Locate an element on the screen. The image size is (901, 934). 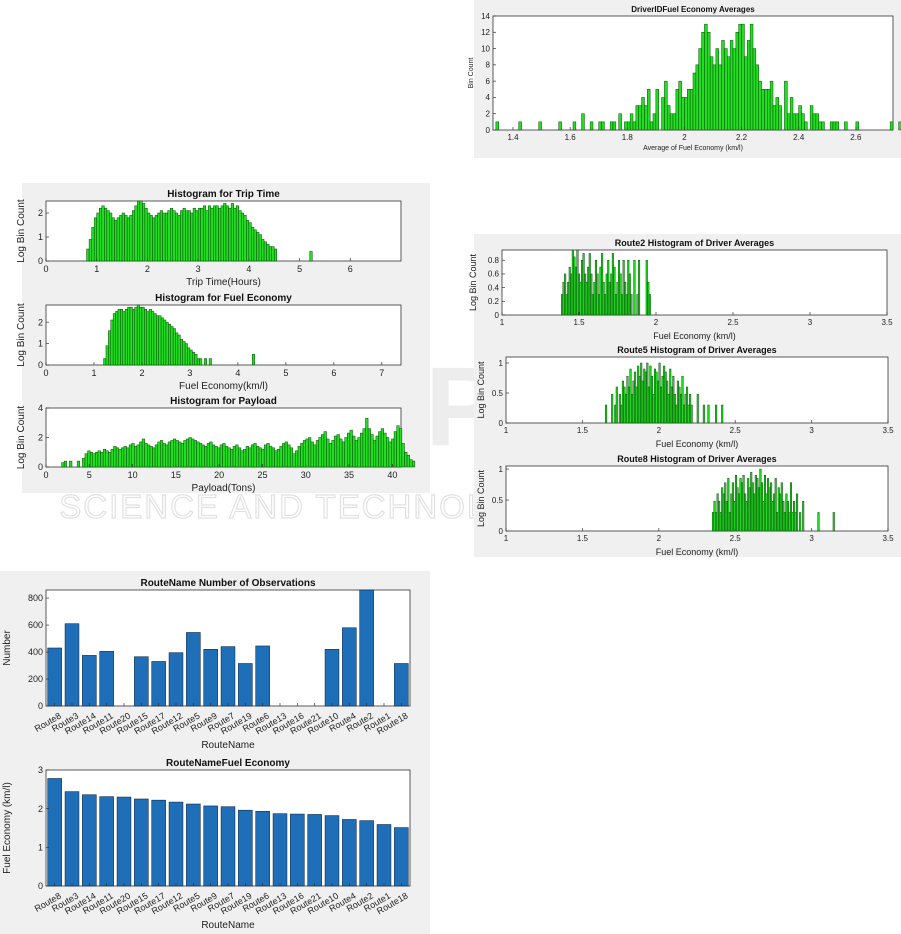
x-tick-label: 0 is located at coordinates (45, 269).